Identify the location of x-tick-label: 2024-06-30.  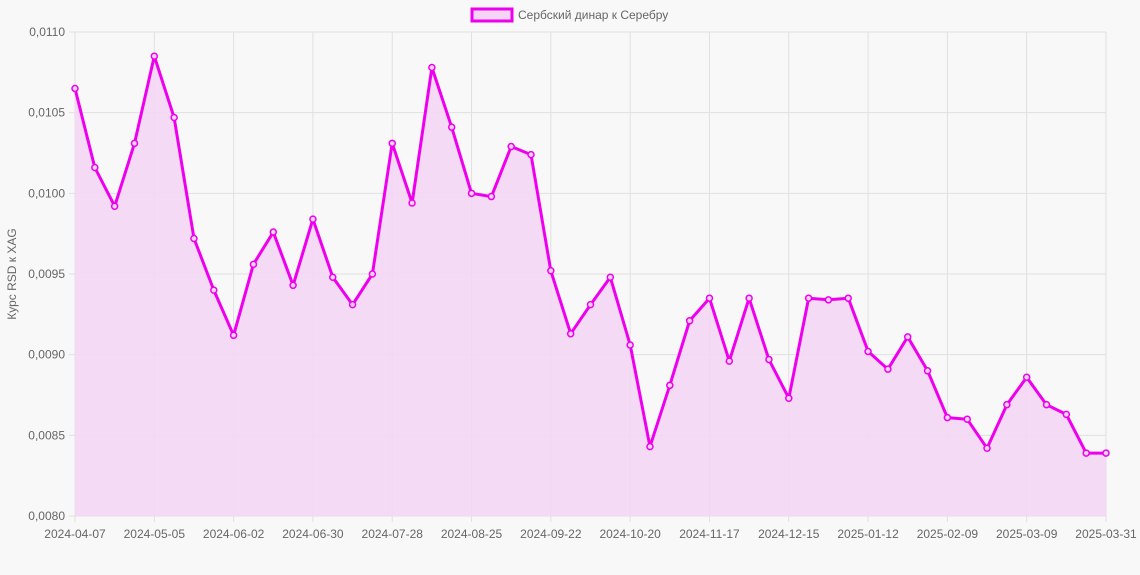
(313, 534).